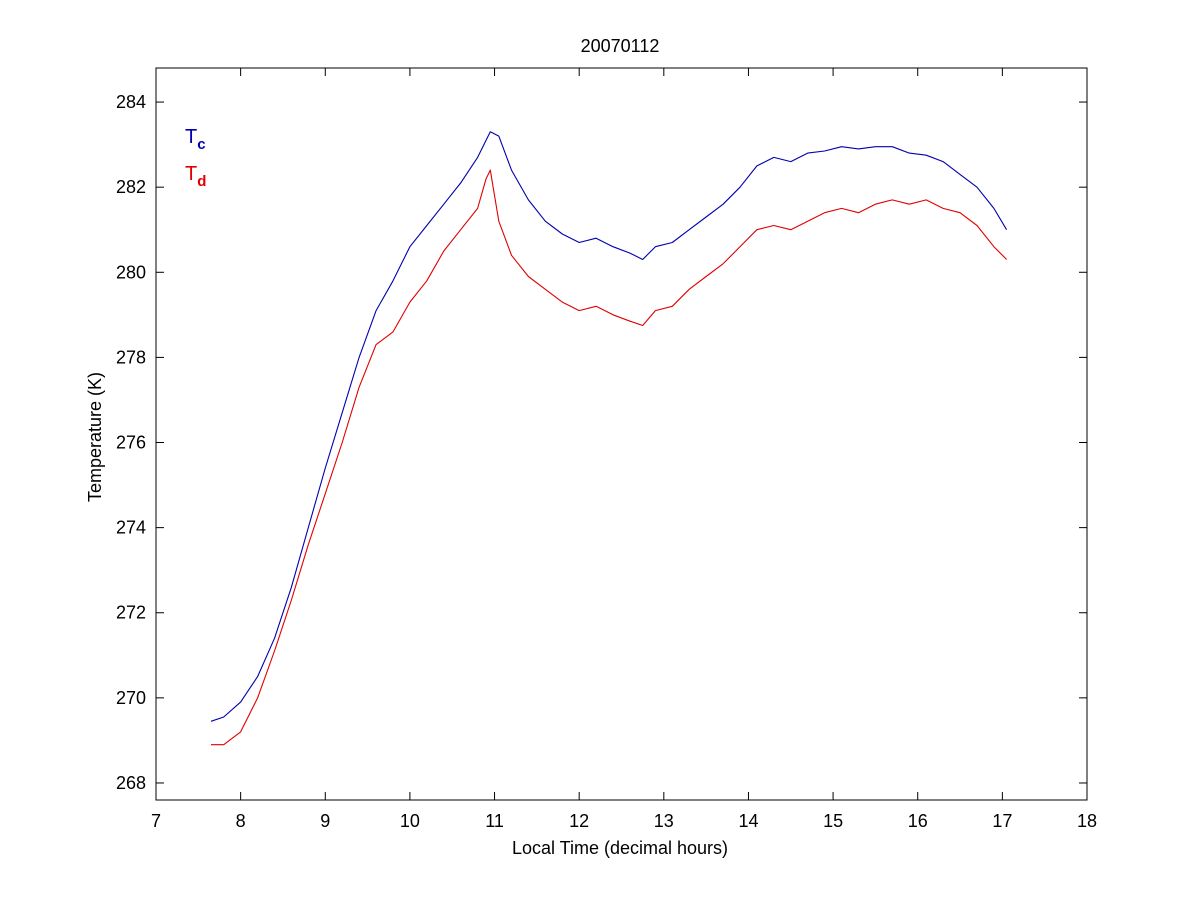  I want to click on x-tick-label: 16, so click(918, 821).